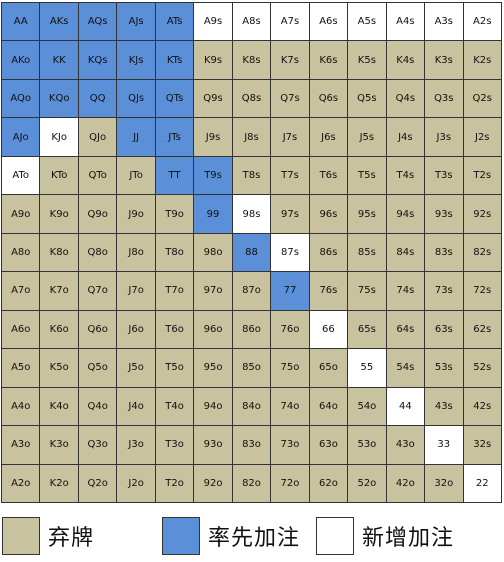 The width and height of the screenshot is (504, 562). What do you see at coordinates (367, 252) in the screenshot?
I see `hand-cell: 85s` at bounding box center [367, 252].